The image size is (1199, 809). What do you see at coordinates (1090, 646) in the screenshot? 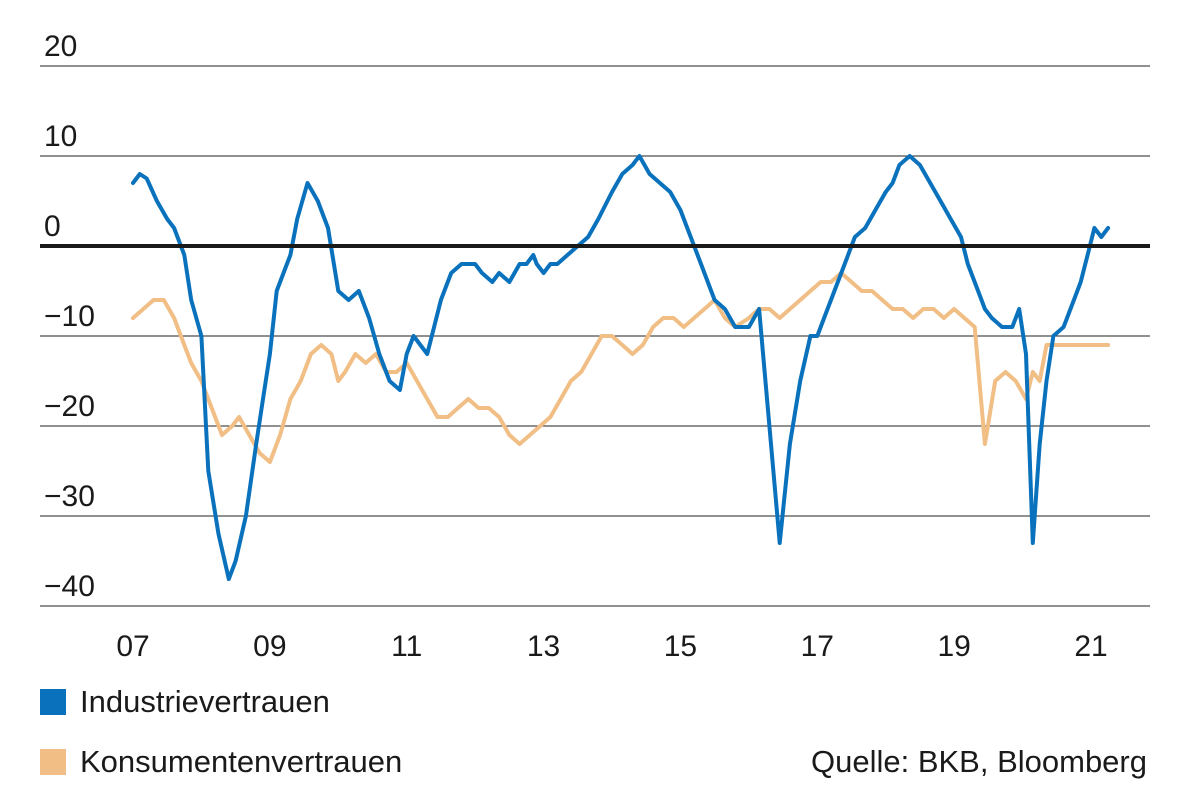
I see `x-tick-label: 21` at bounding box center [1090, 646].